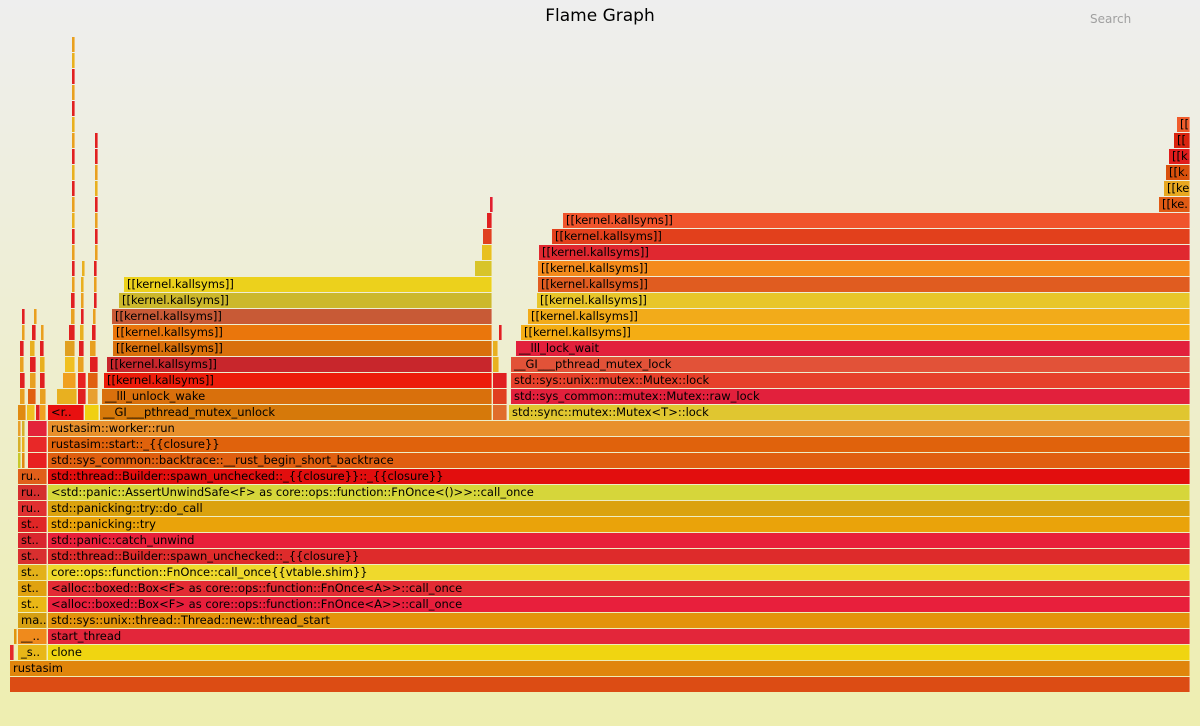 This screenshot has width=1200, height=726. What do you see at coordinates (850, 364) in the screenshot?
I see `flame-frame: __GI___pthread_mutex_lock` at bounding box center [850, 364].